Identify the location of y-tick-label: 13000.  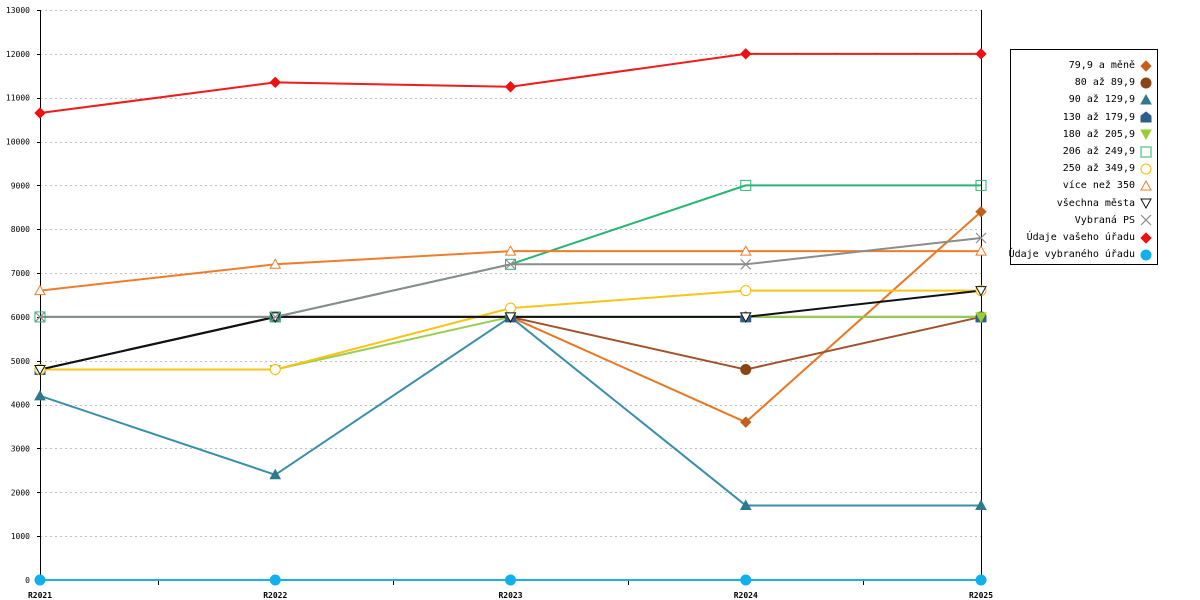
(18, 10).